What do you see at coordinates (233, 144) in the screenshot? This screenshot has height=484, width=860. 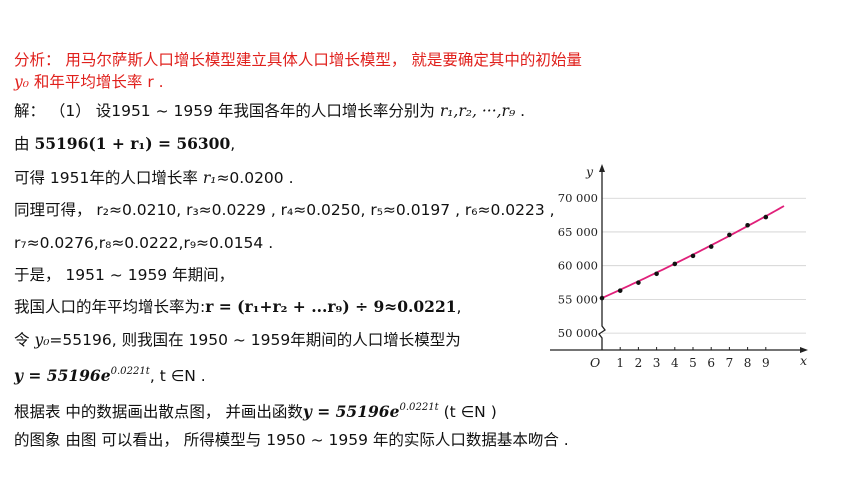 I see `equation-suffix: ,` at bounding box center [233, 144].